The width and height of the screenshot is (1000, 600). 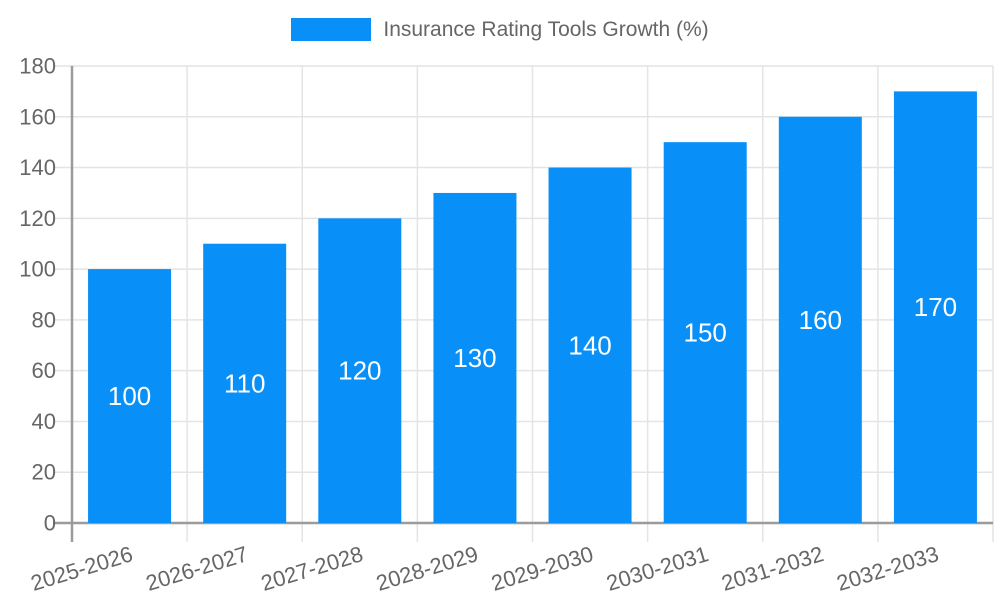 I want to click on x-tick-label: 2032-2033, so click(x=888, y=568).